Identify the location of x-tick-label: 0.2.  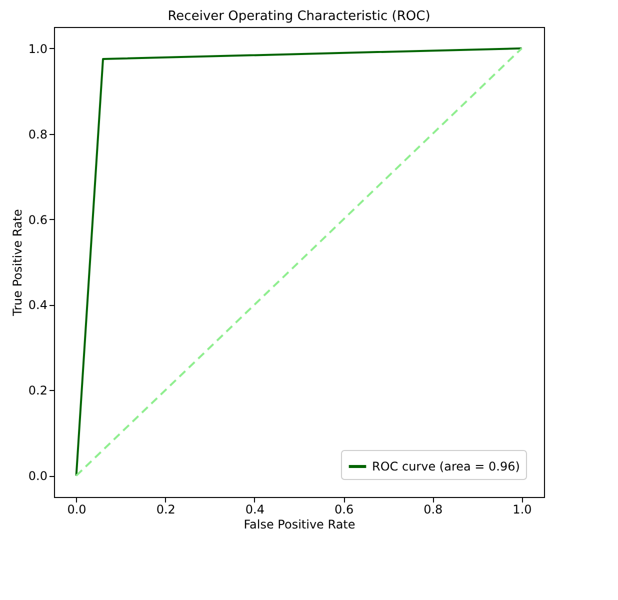
(166, 509).